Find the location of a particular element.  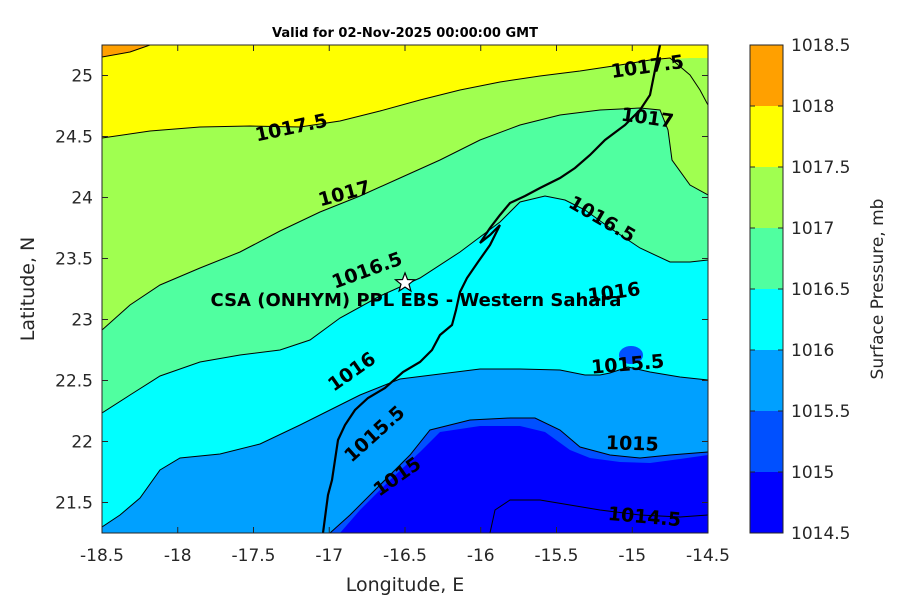

station-star-icon is located at coordinates (405, 282).